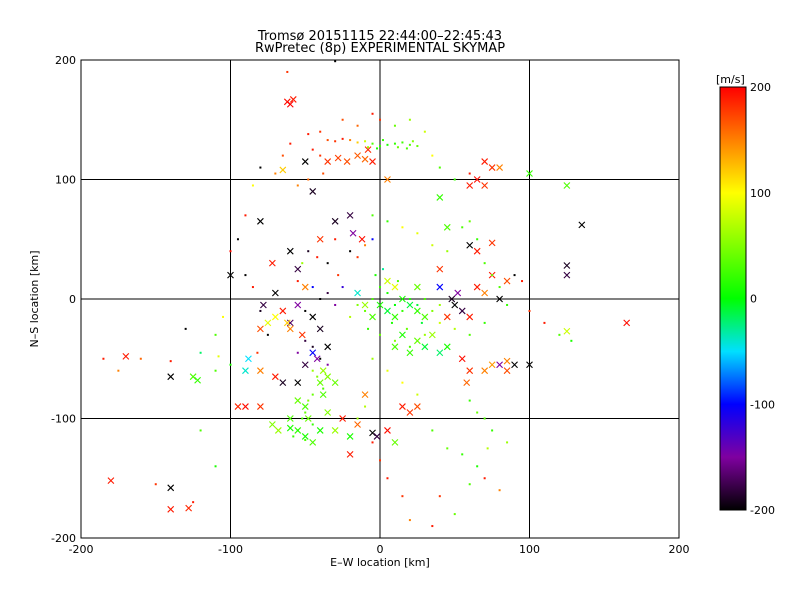 The height and width of the screenshot is (600, 800). I want to click on y-tick-label: -100, so click(63, 419).